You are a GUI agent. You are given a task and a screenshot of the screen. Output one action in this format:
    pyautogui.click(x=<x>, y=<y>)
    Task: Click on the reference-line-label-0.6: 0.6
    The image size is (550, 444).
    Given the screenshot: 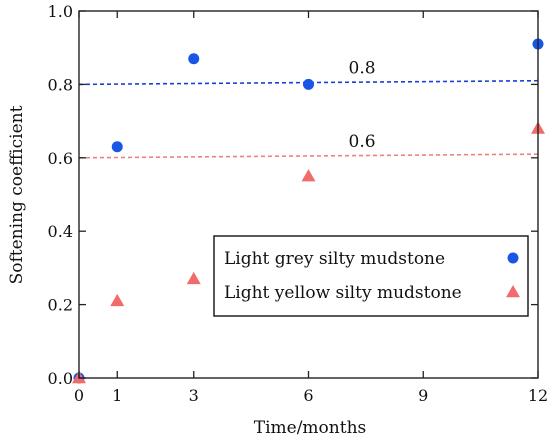 What is the action you would take?
    pyautogui.click(x=362, y=142)
    